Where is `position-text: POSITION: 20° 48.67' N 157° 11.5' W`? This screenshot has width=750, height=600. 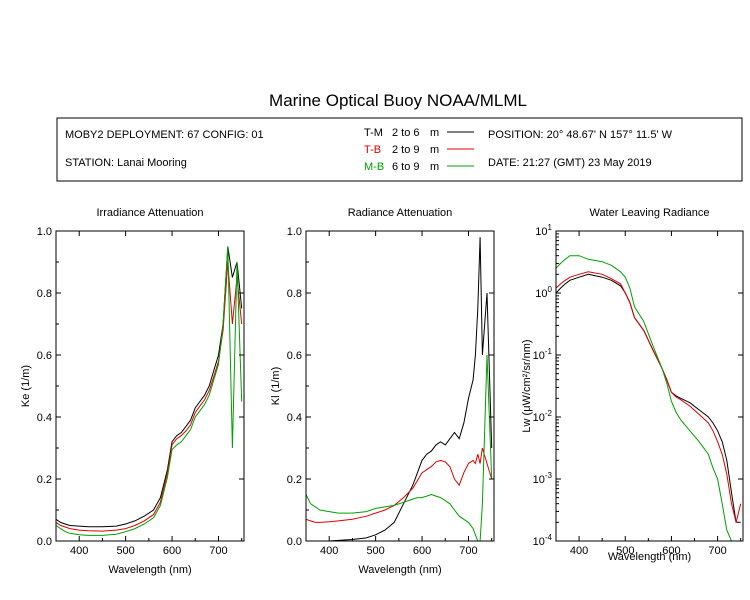 position-text: POSITION: 20° 48.67' N 157° 11.5' W is located at coordinates (580, 135).